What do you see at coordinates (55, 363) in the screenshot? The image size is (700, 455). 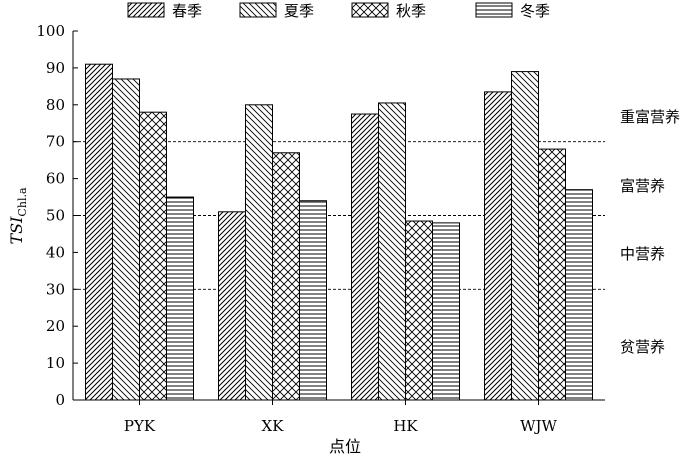 I see `y-tick-label: 10` at bounding box center [55, 363].